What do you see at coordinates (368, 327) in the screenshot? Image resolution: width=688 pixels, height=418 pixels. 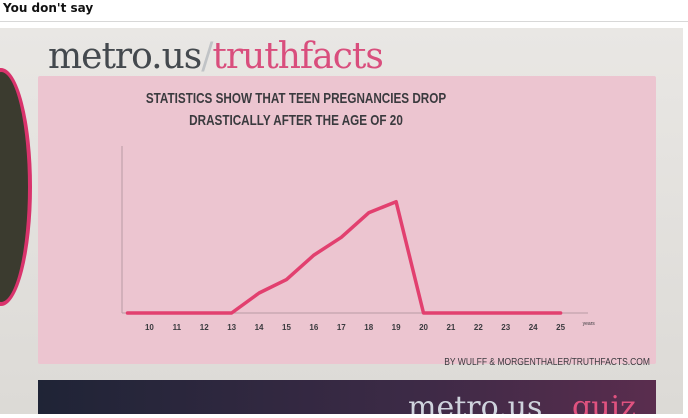 I see `x-tick-label: 18` at bounding box center [368, 327].